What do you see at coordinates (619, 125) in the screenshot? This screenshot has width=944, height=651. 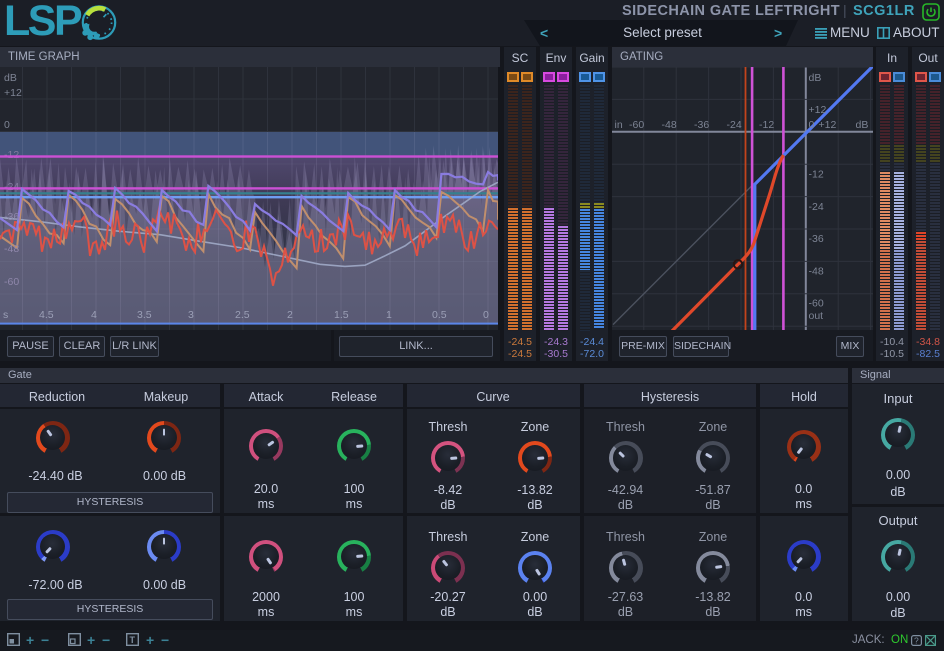 I see `svg-text: in` at bounding box center [619, 125].